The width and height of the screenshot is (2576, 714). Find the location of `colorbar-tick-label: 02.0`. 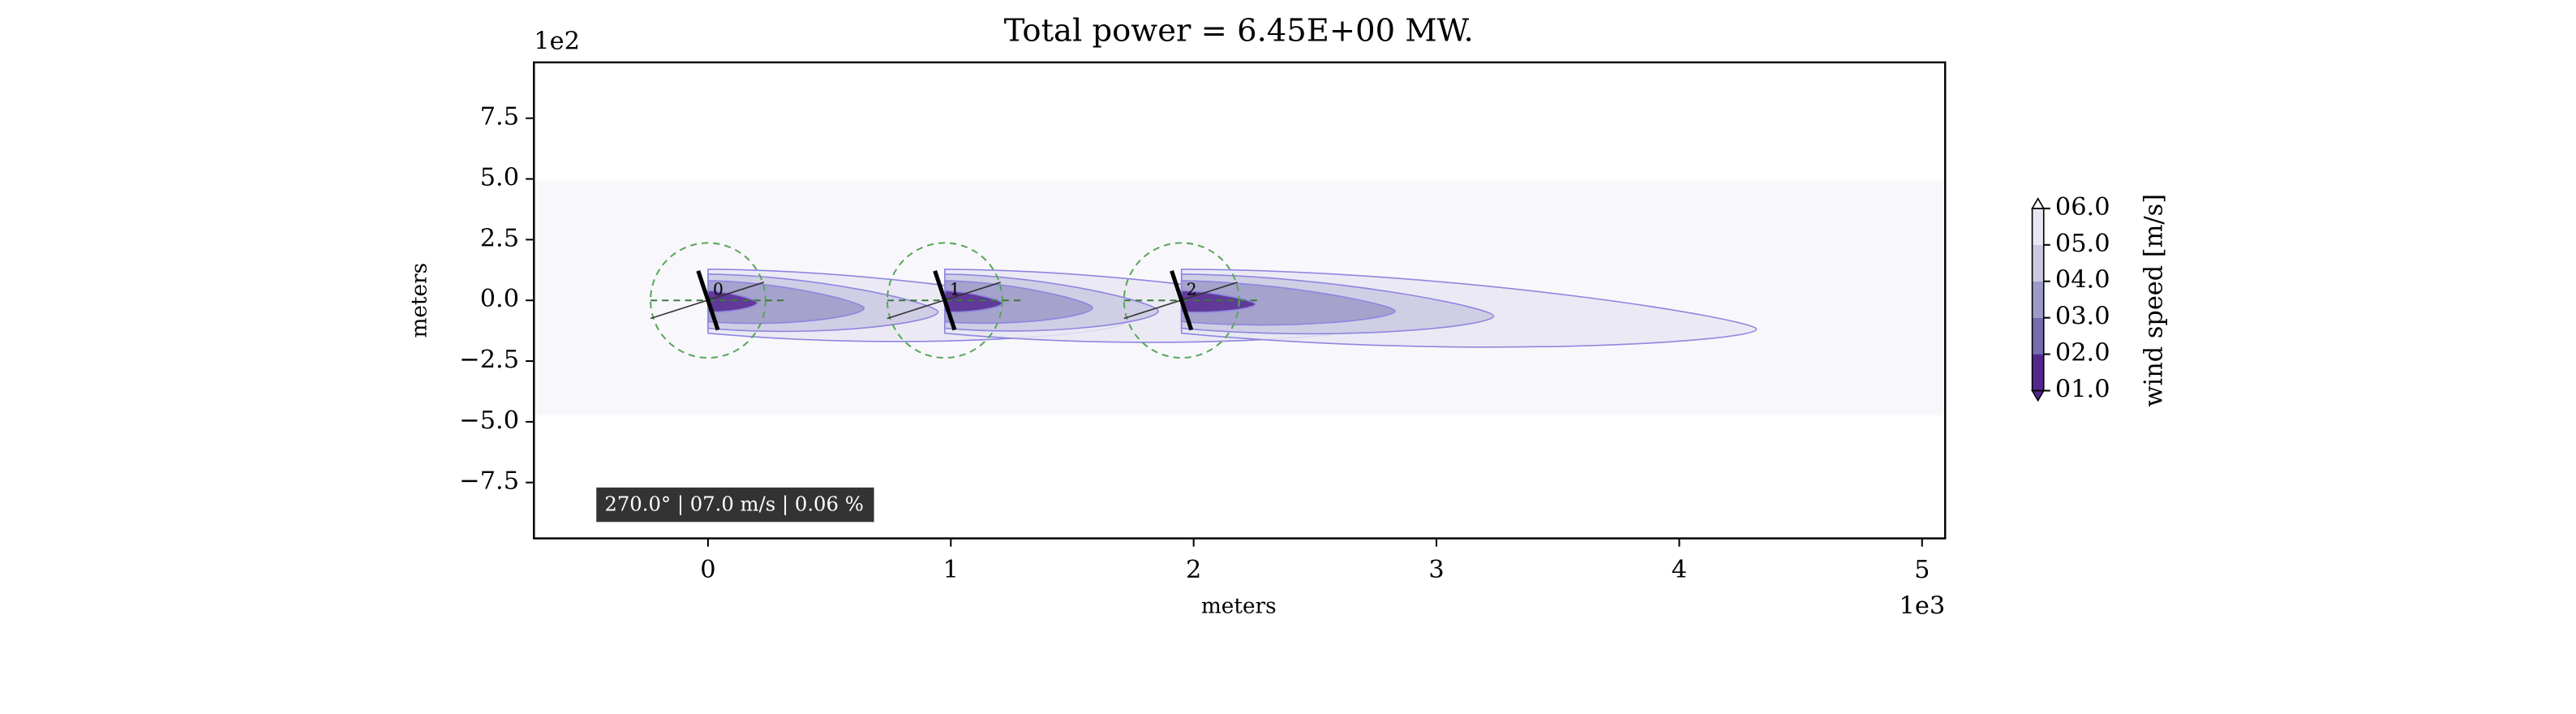

colorbar-tick-label: 02.0 is located at coordinates (2082, 353).